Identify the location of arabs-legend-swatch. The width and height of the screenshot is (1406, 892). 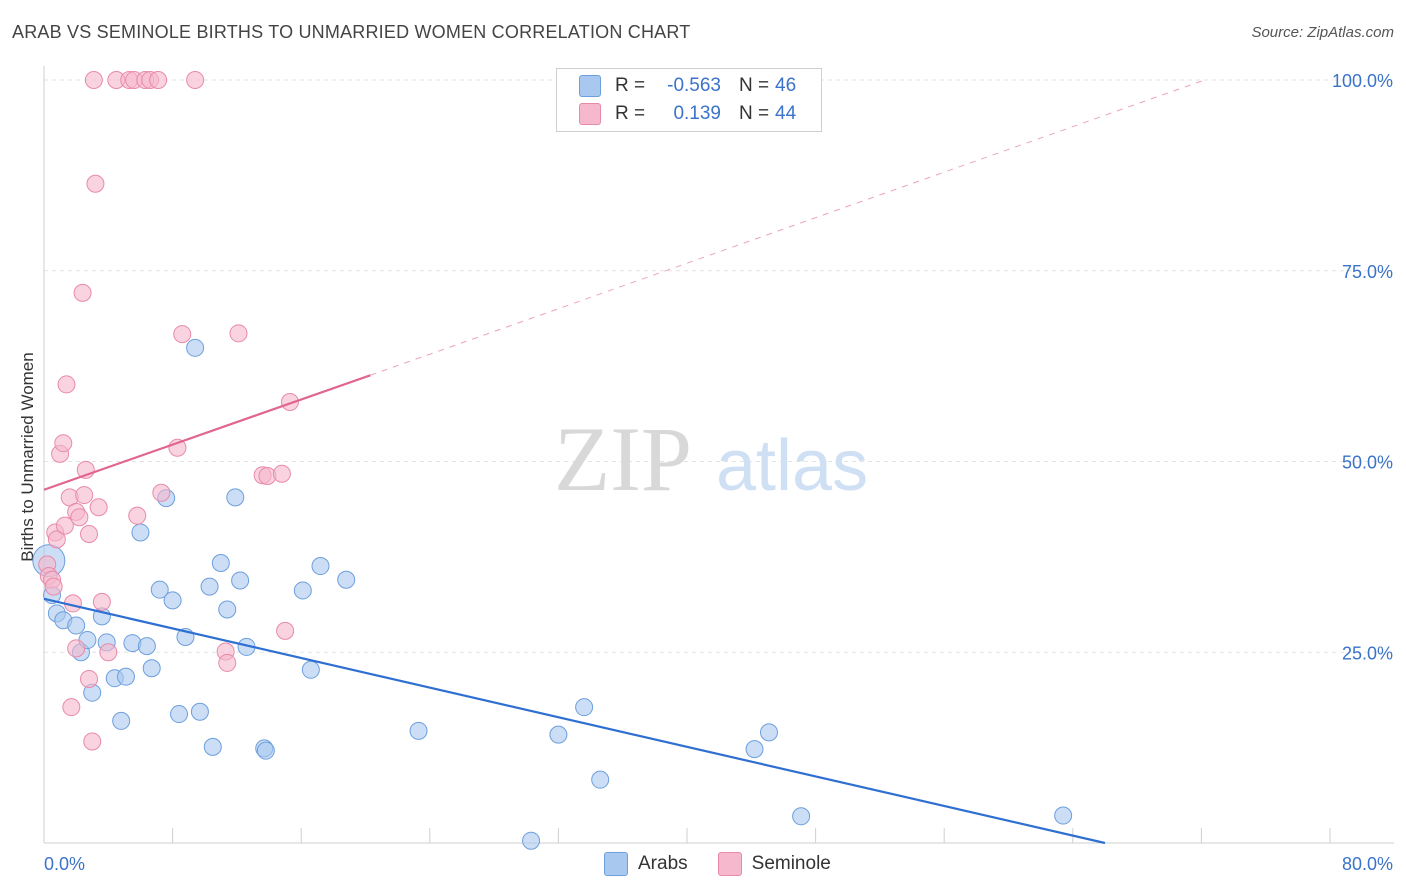
(616, 864).